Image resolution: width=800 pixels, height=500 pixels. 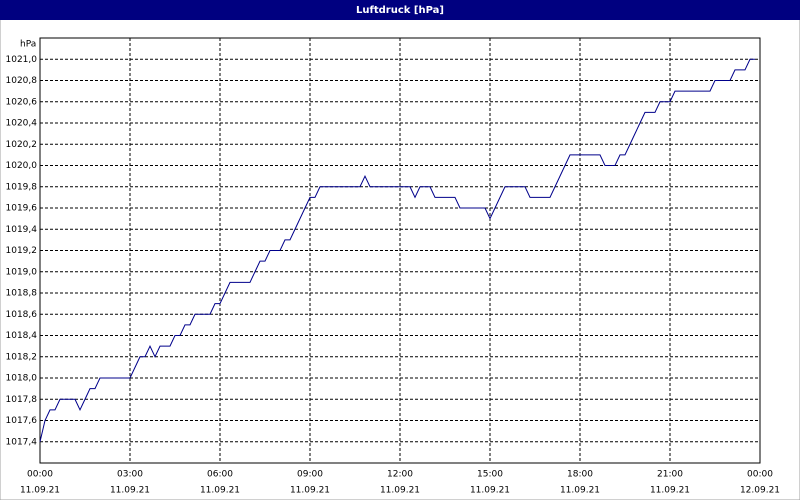 What do you see at coordinates (22, 209) in the screenshot?
I see `y-tick-label: 1019,6` at bounding box center [22, 209].